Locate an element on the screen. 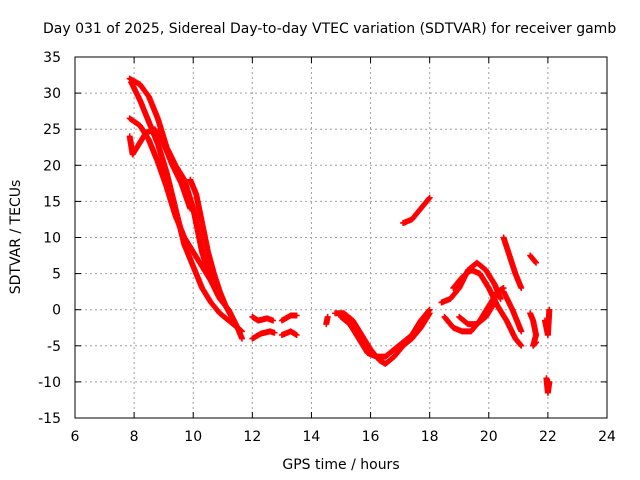 The image size is (640, 480). y-tick-label: 20 is located at coordinates (52, 166).